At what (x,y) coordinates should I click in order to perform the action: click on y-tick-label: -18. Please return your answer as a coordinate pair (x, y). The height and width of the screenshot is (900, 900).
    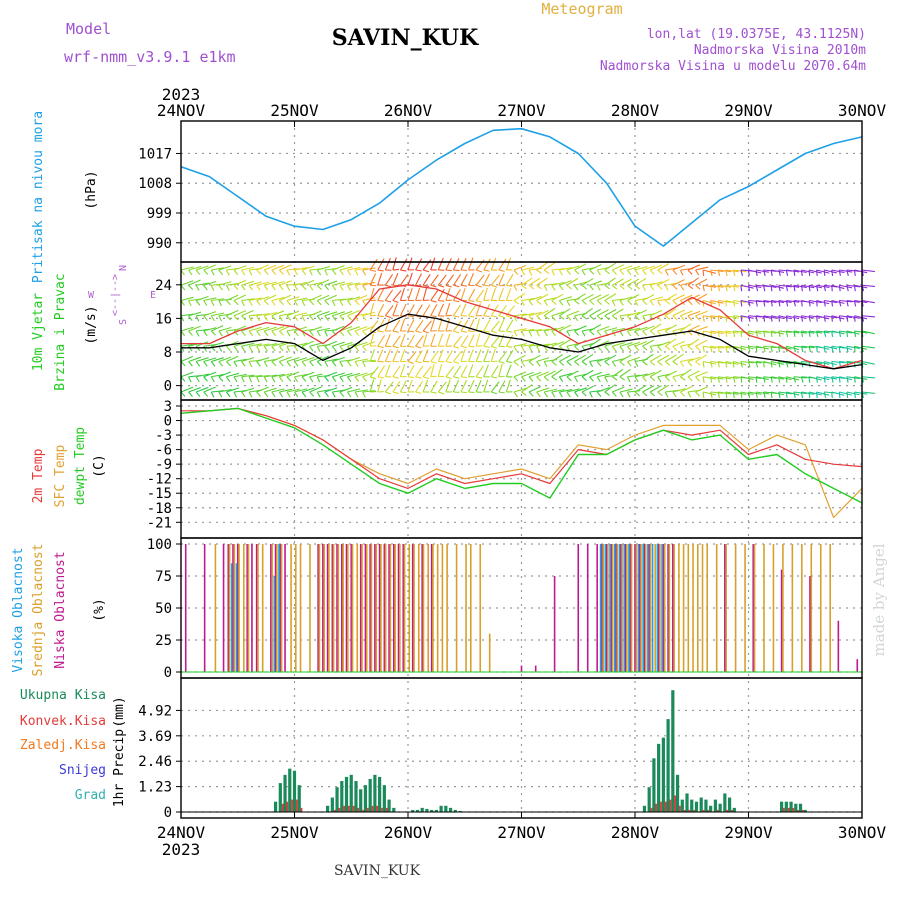
    Looking at the image, I should click on (159, 509).